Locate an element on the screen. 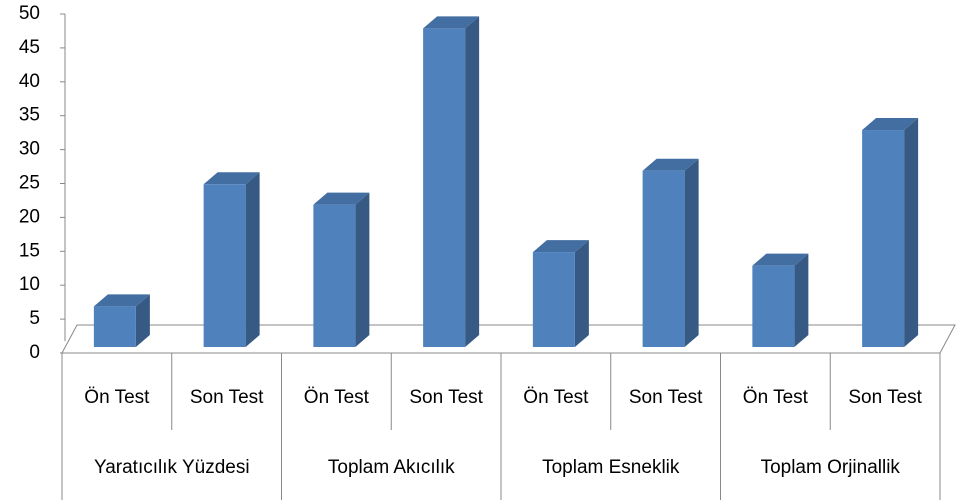 The width and height of the screenshot is (967, 504). y-tick-label: 15 is located at coordinates (29, 250).